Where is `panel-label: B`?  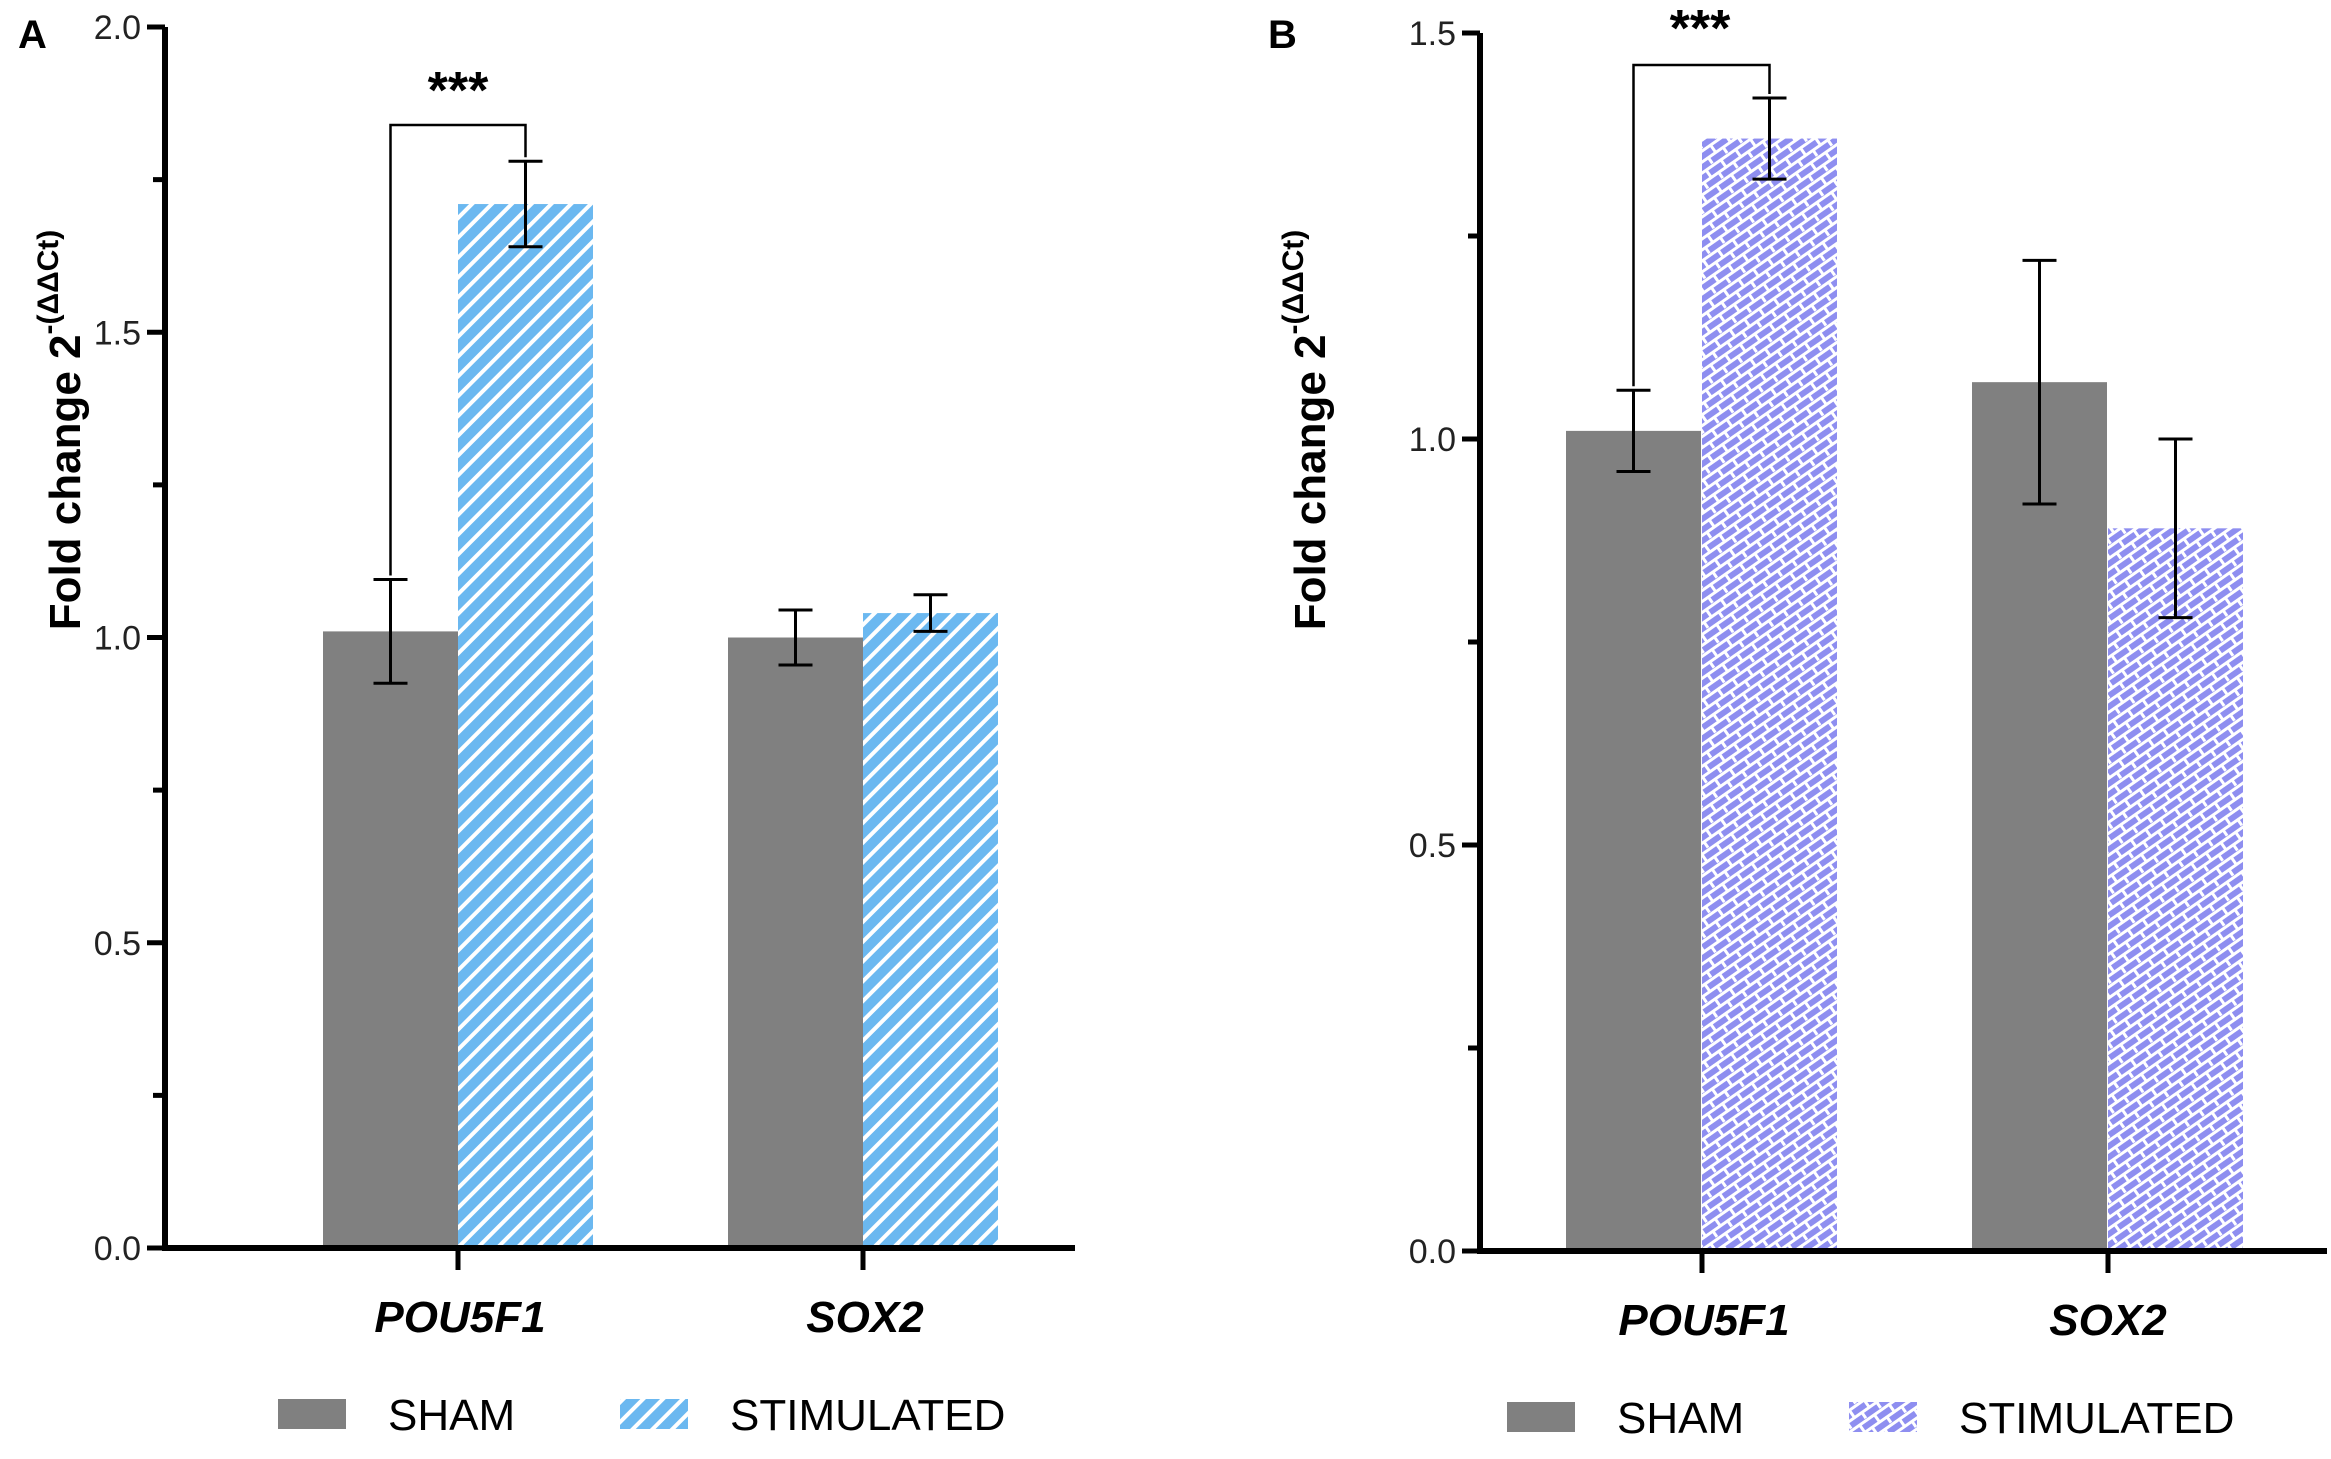
panel-label: B is located at coordinates (1282, 35).